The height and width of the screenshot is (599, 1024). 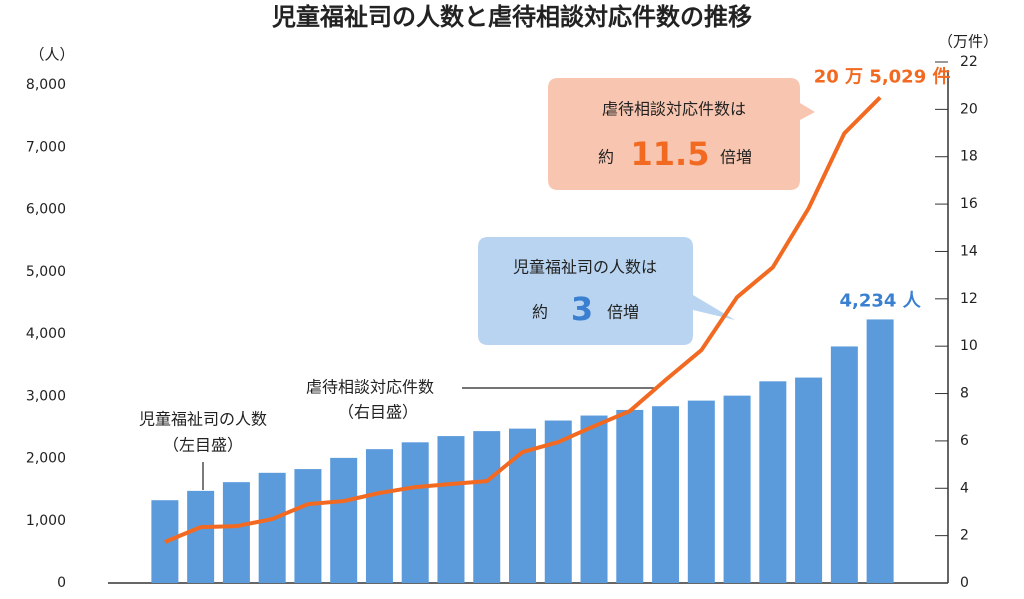 I want to click on y2-tick-label: 6, so click(x=964, y=441).